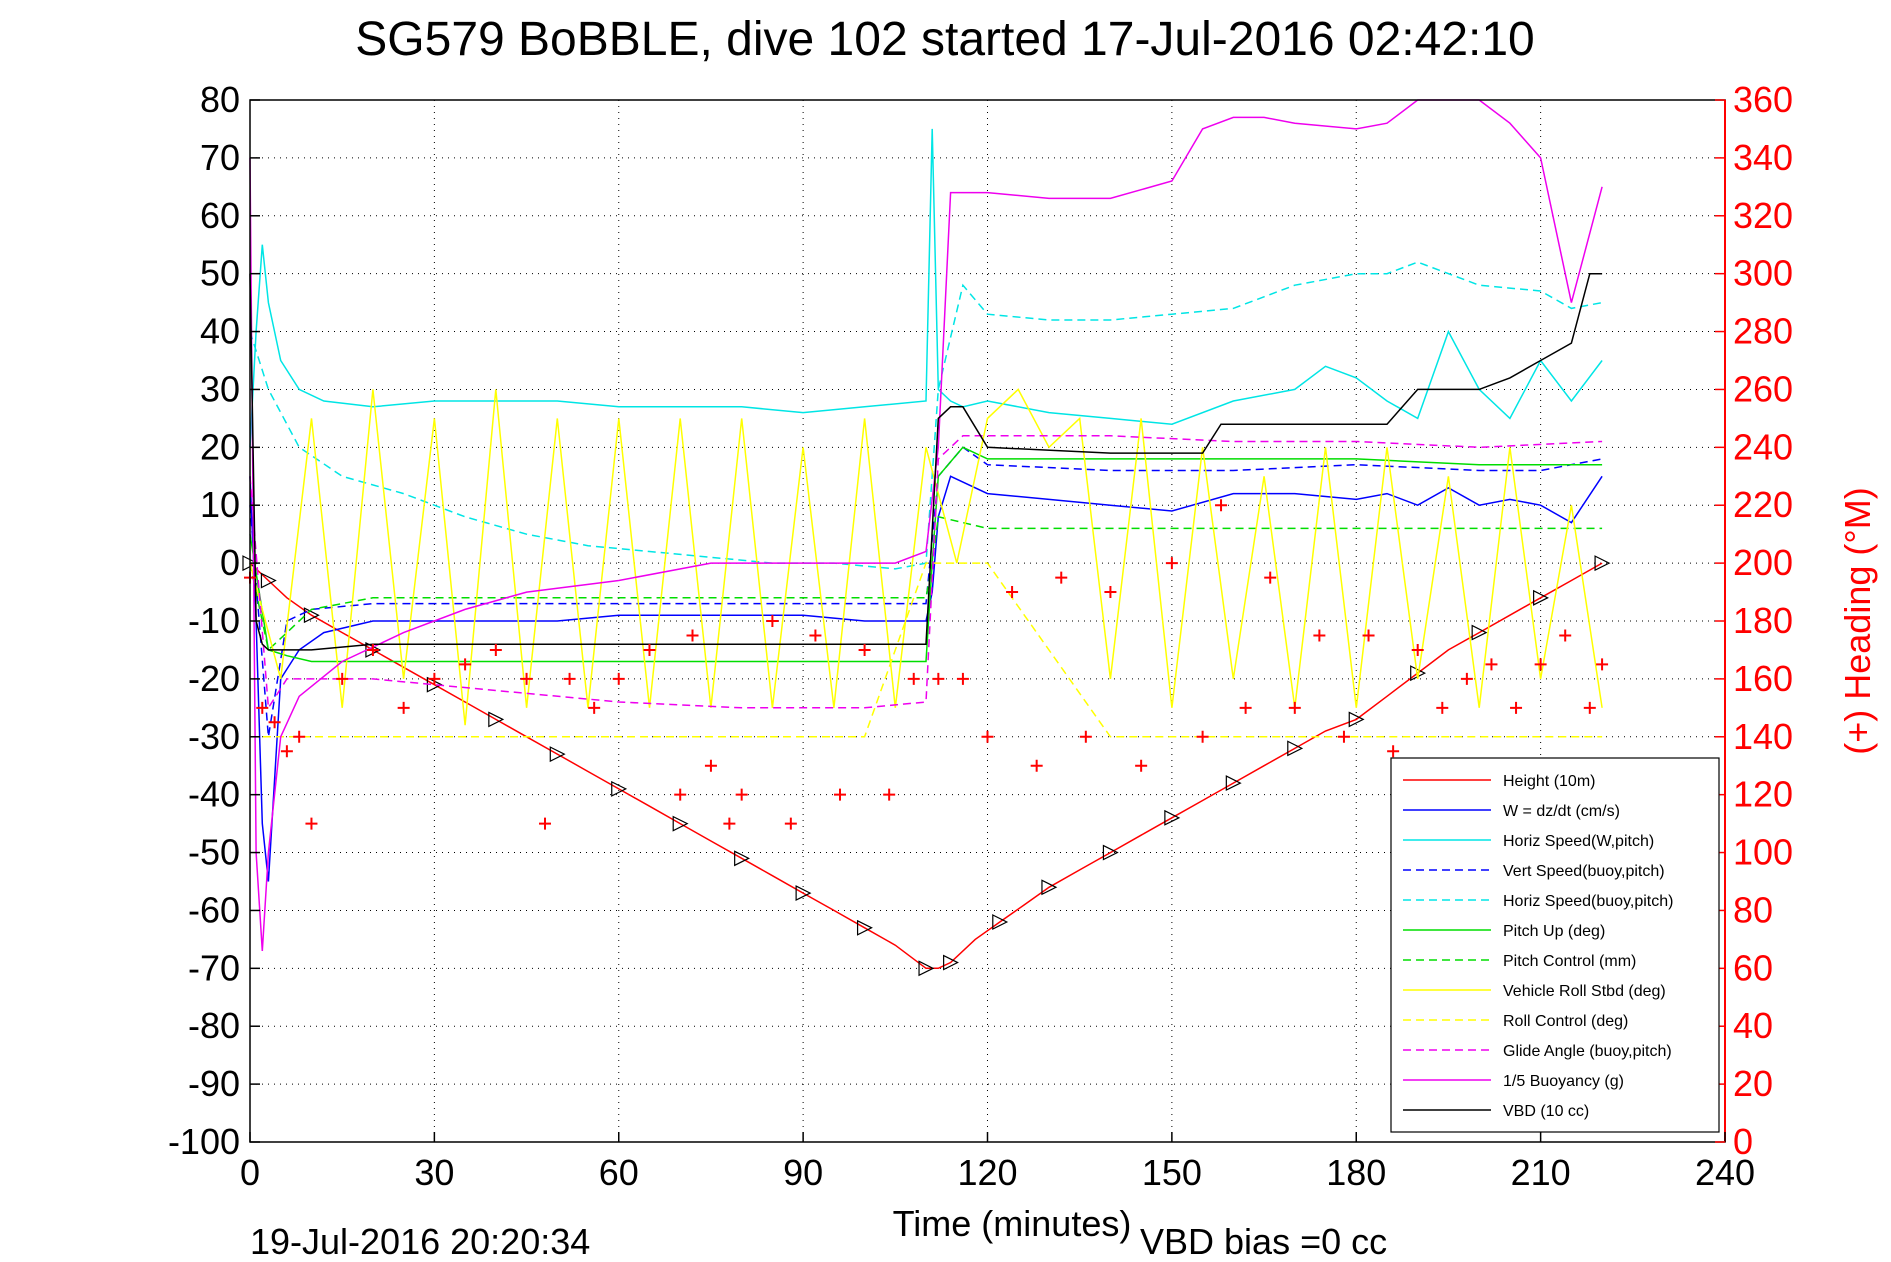  Describe the element at coordinates (1546, 1111) in the screenshot. I see `legend-label: VBD (10 cc)` at that location.